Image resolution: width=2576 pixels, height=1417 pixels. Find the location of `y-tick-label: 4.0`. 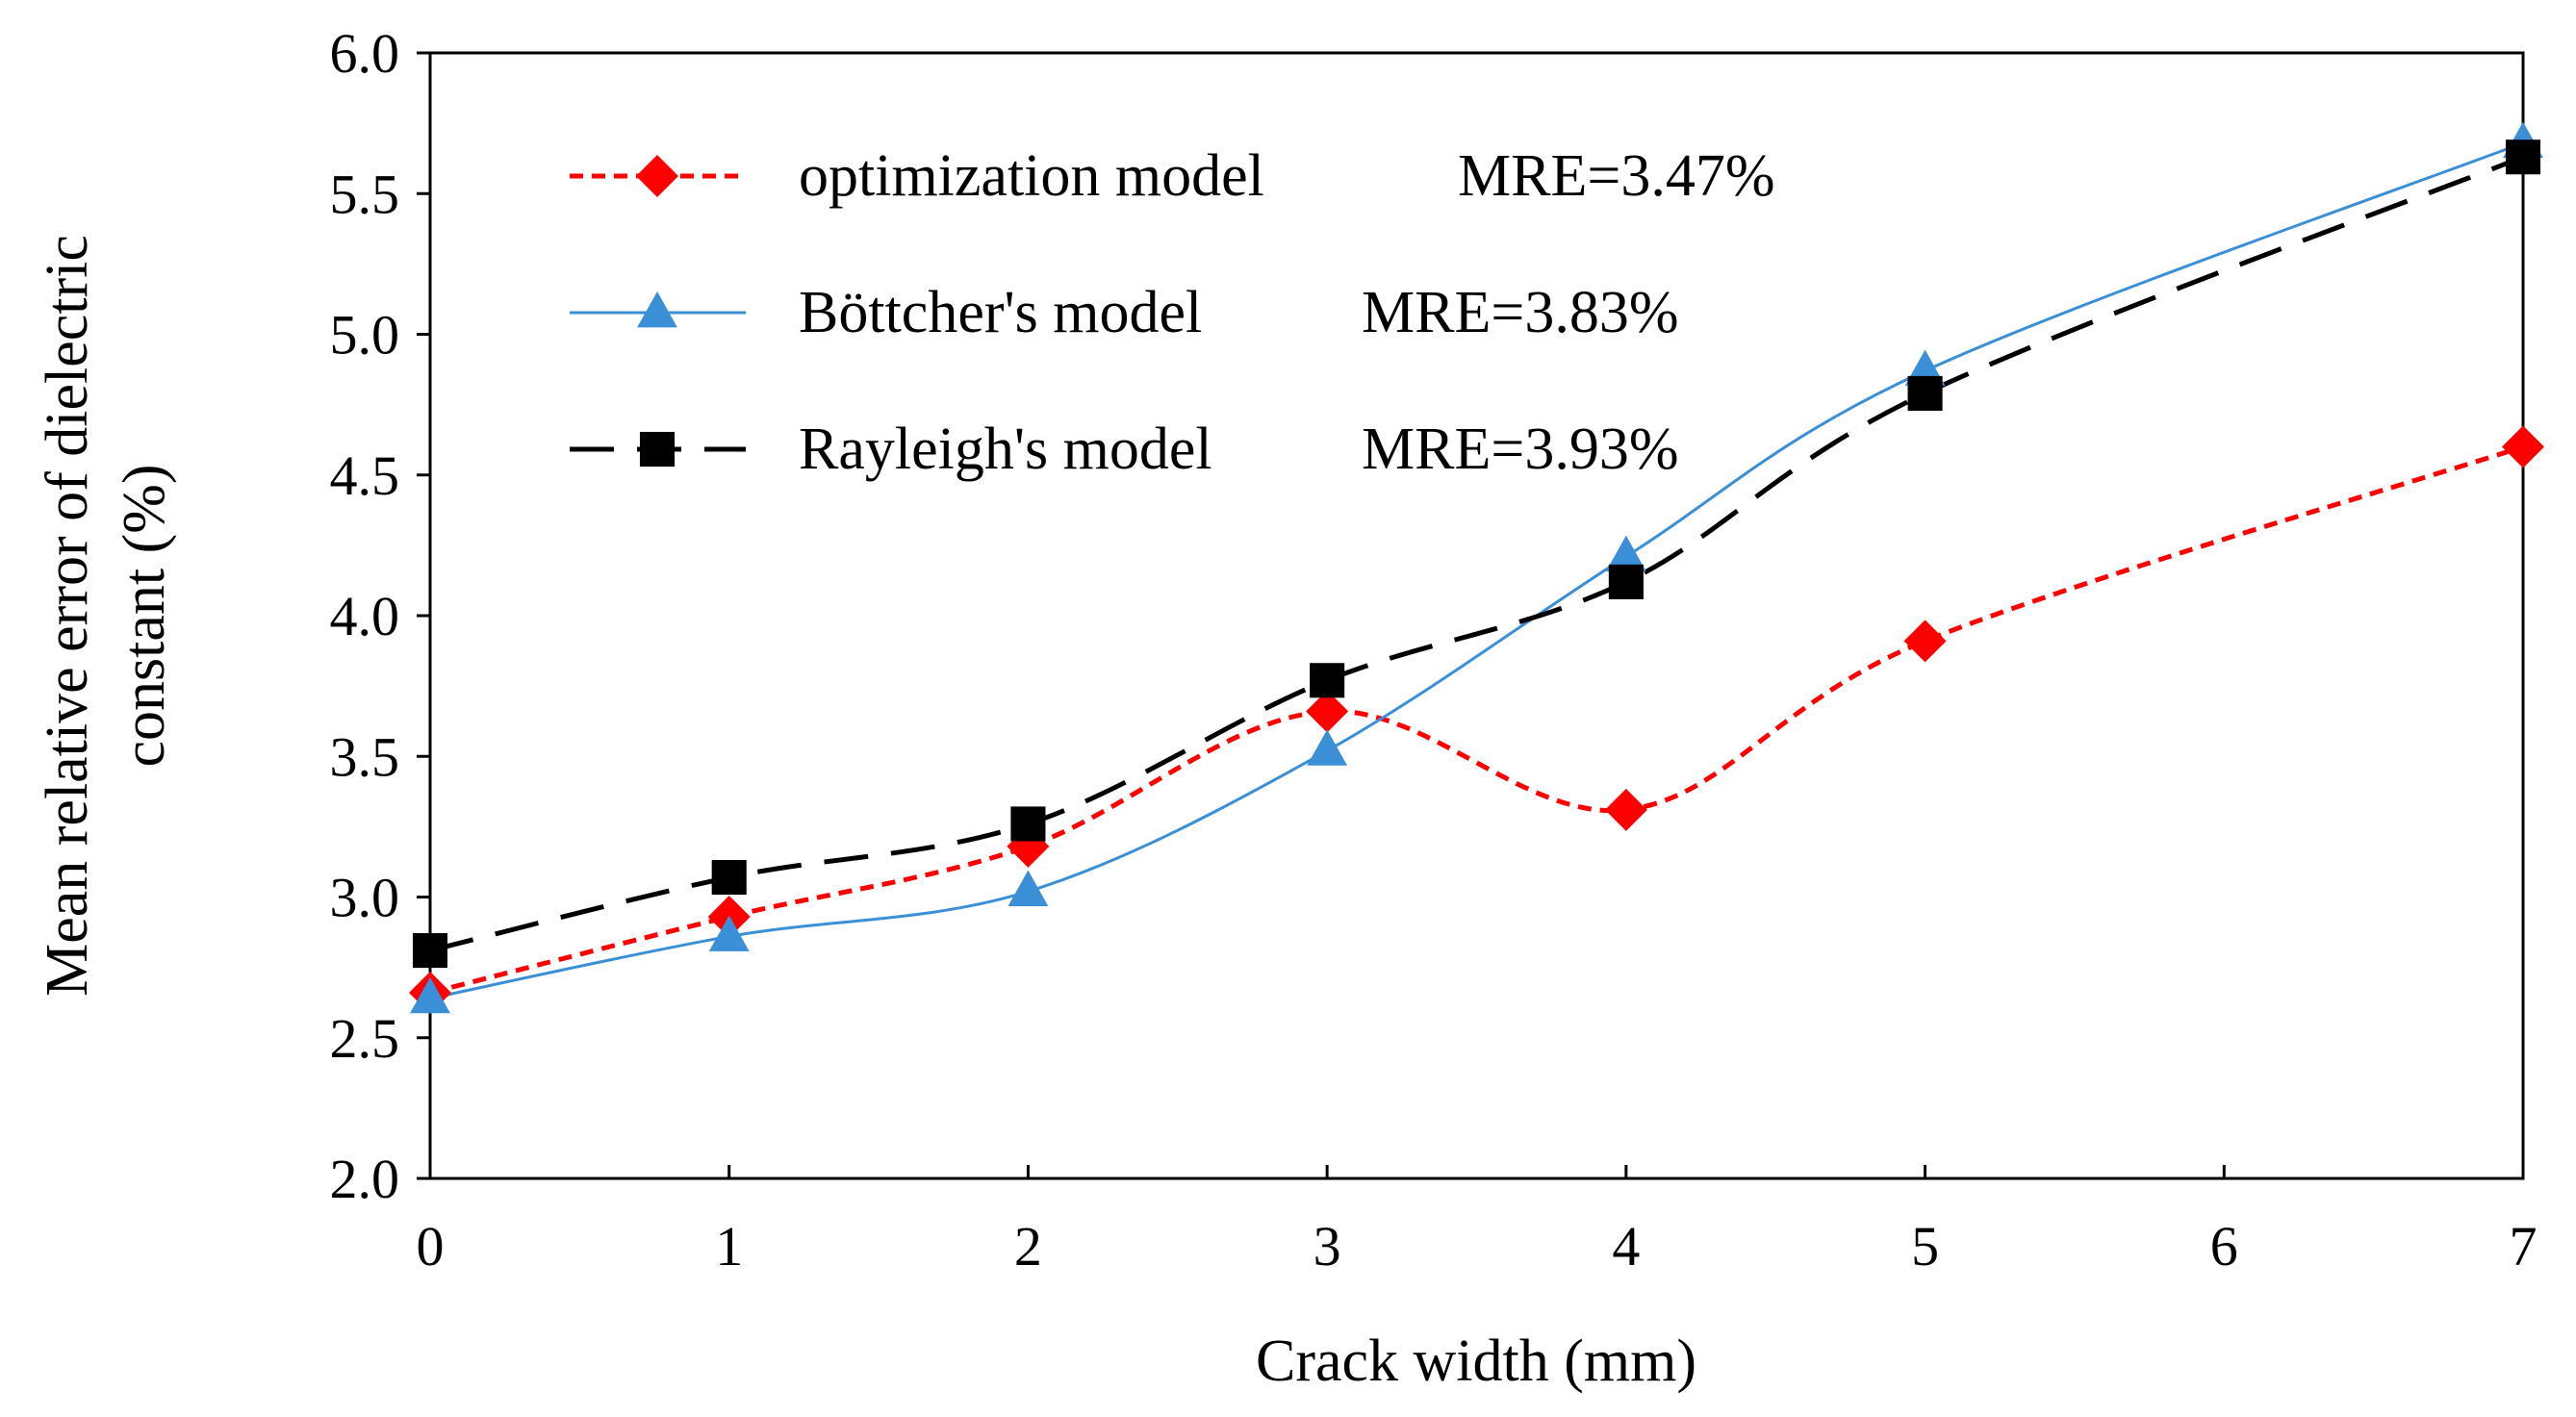

y-tick-label: 4.0 is located at coordinates (365, 616).